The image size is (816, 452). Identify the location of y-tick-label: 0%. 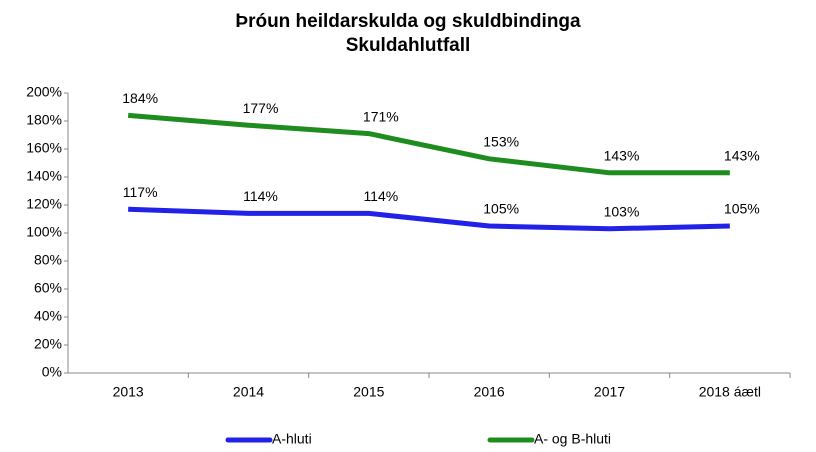
(52, 372).